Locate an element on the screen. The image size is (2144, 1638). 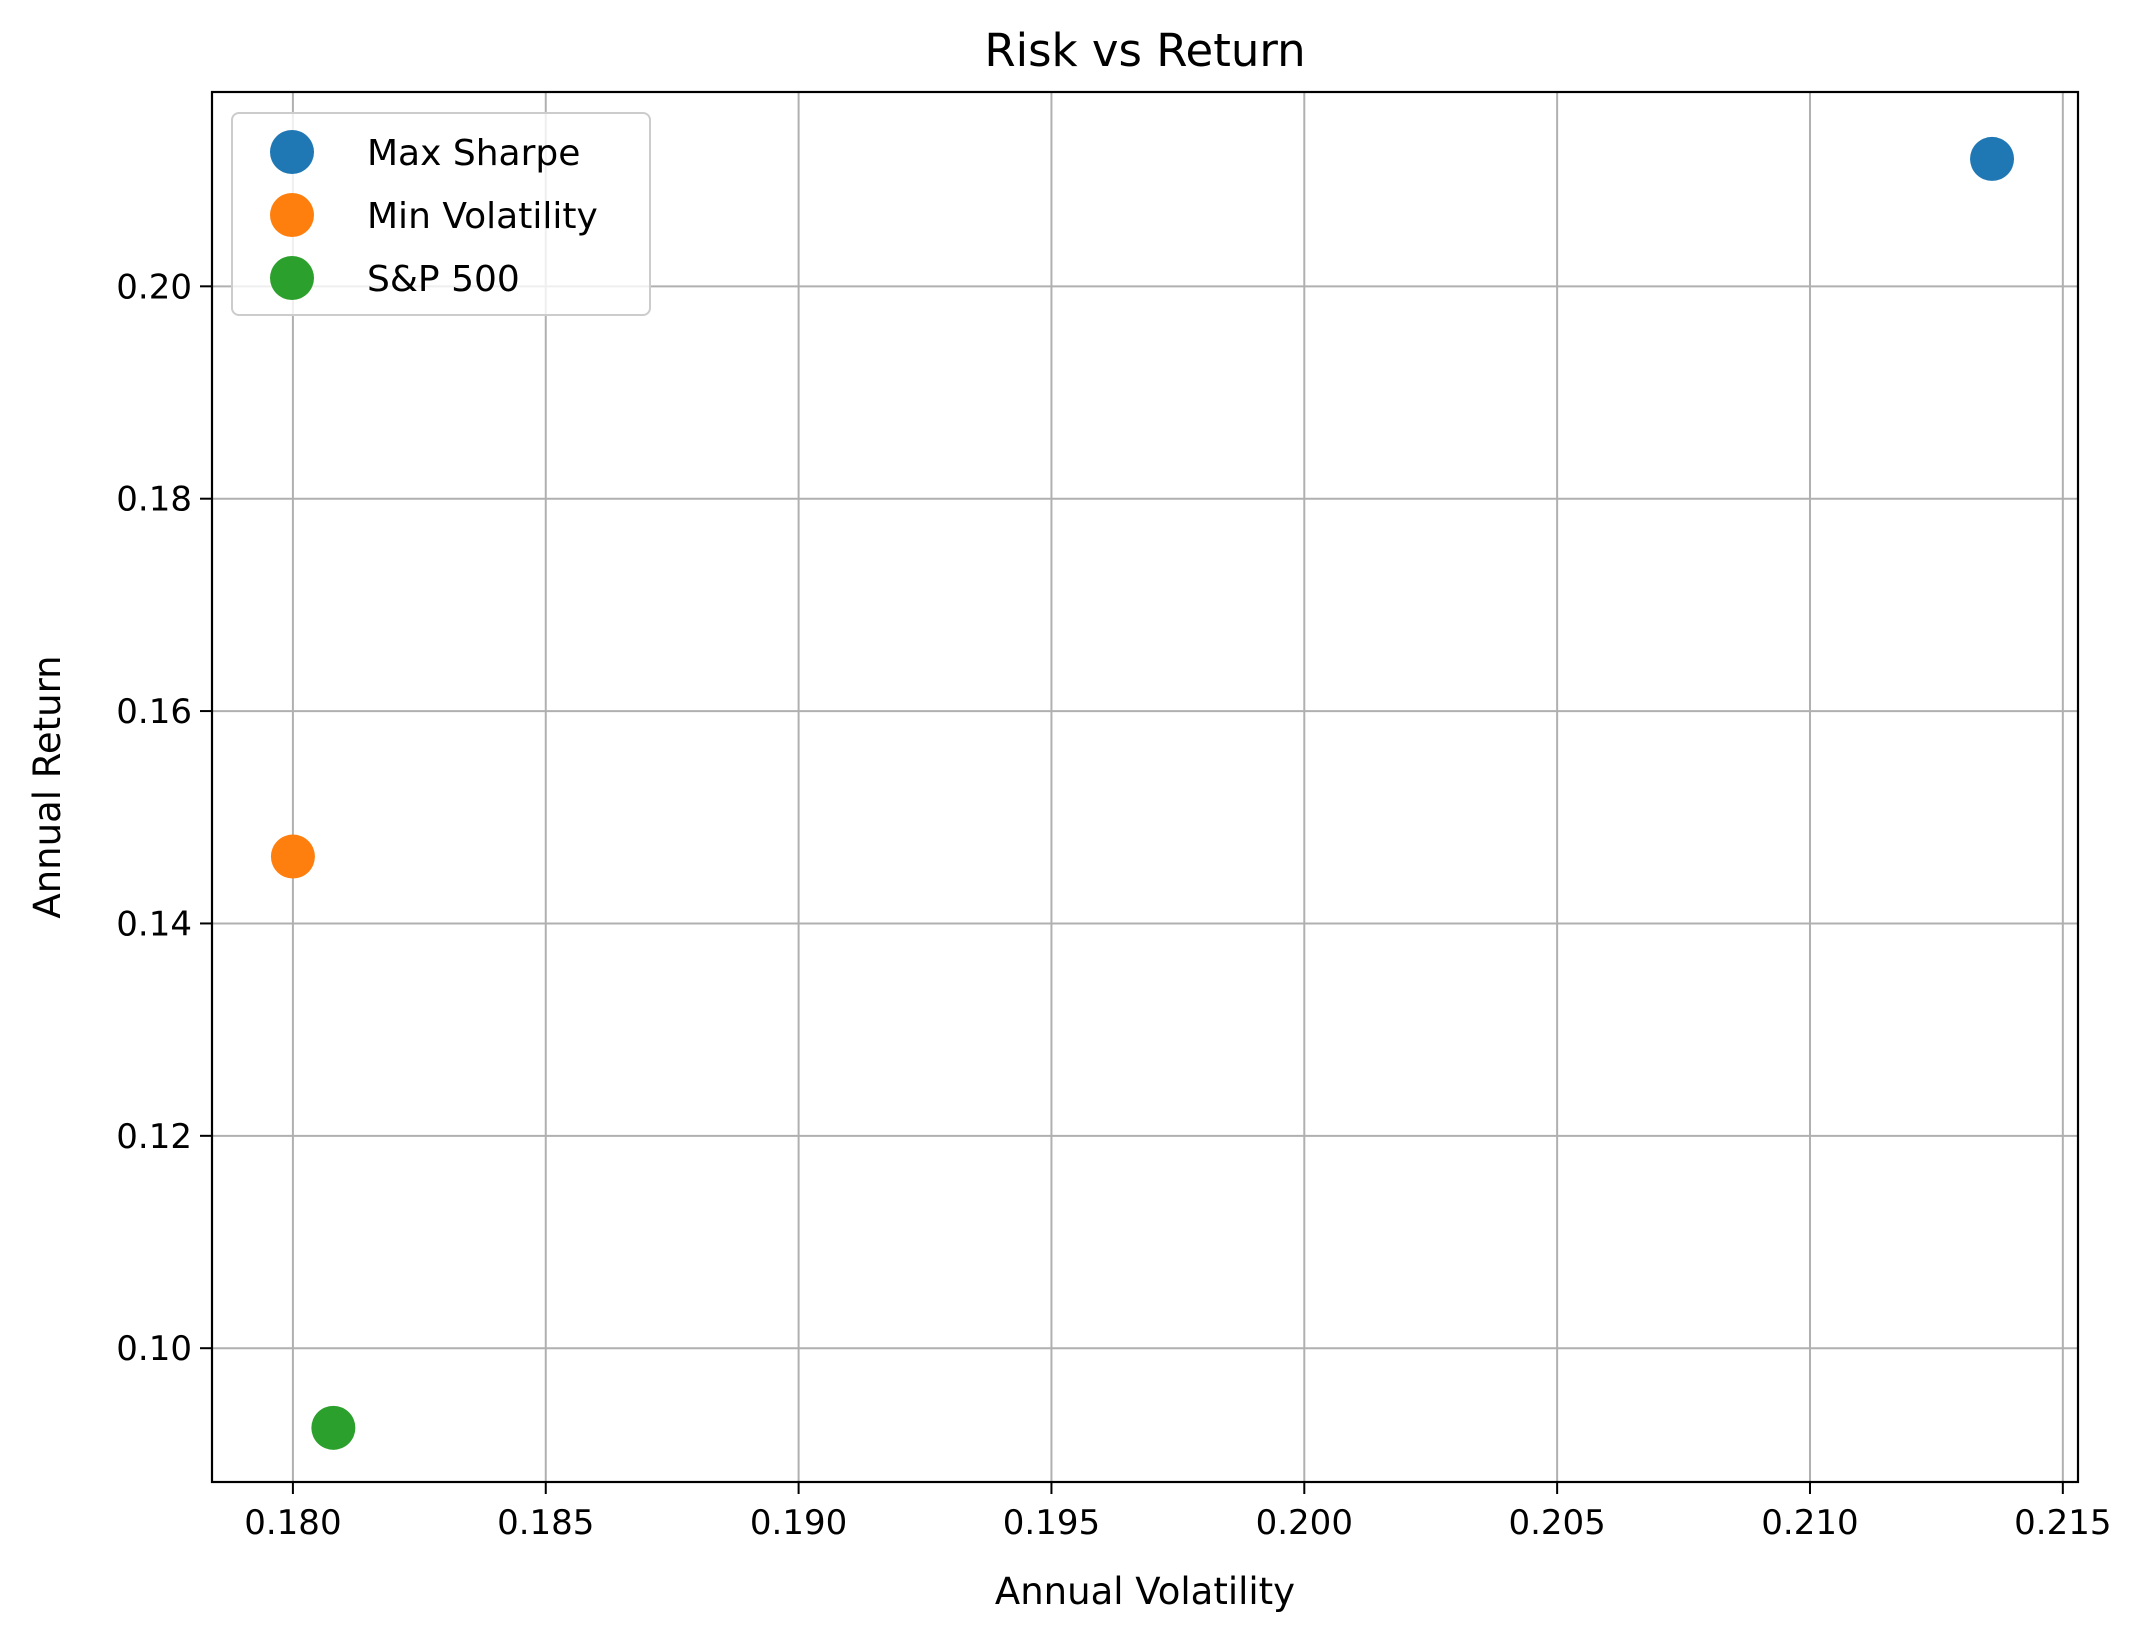
y-tick-label: 0.12 is located at coordinates (154, 1137).